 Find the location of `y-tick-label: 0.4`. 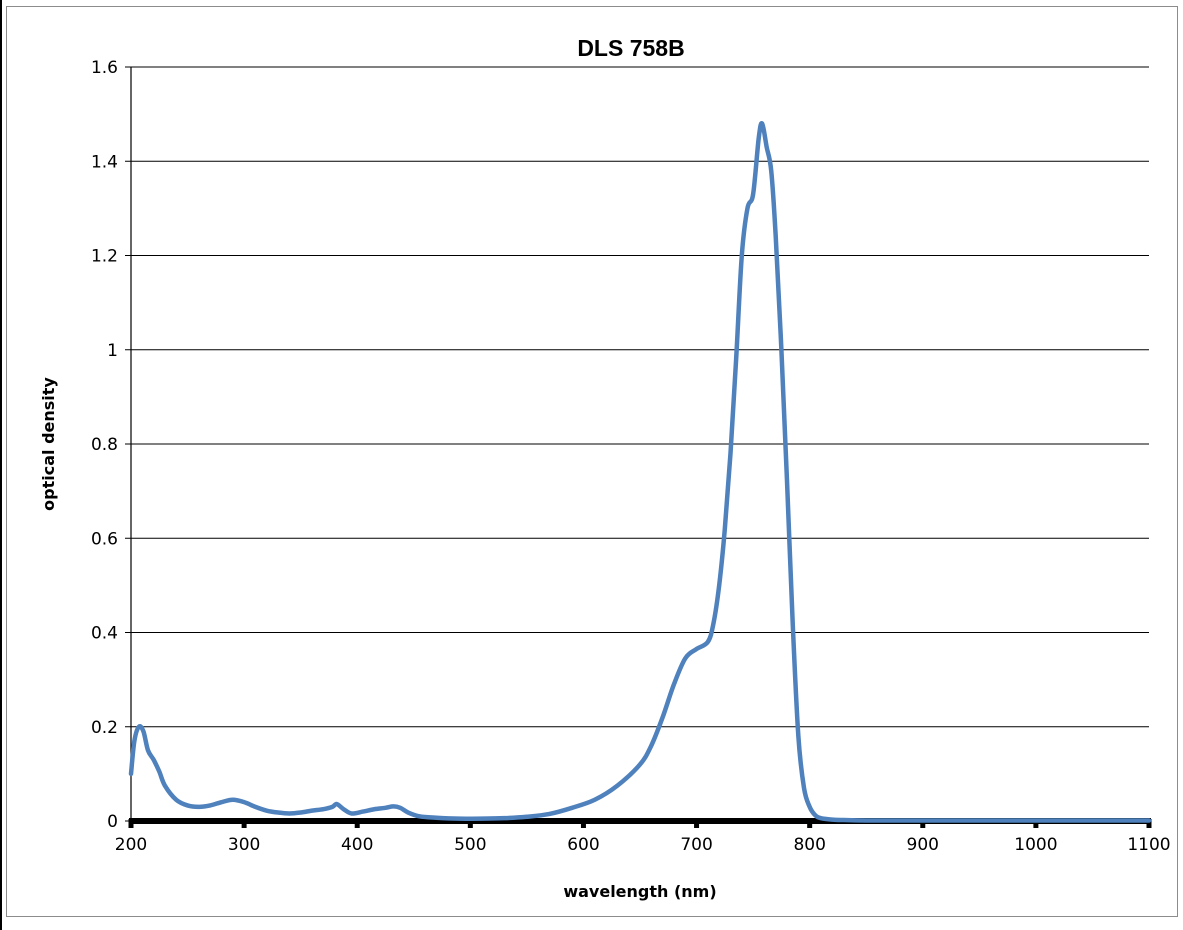

y-tick-label: 0.4 is located at coordinates (104, 634).